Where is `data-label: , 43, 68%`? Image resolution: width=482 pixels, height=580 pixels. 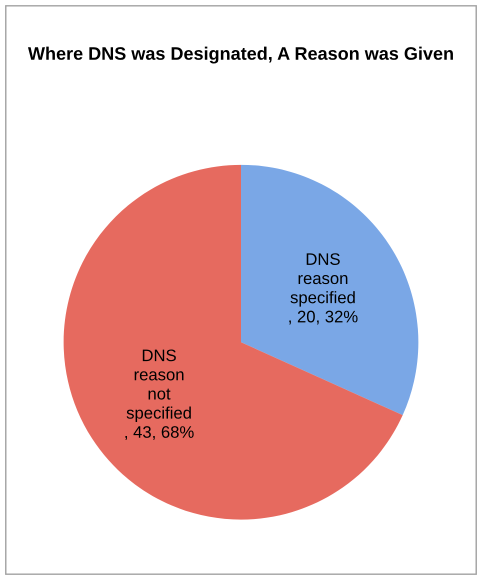 data-label: , 43, 68% is located at coordinates (159, 433).